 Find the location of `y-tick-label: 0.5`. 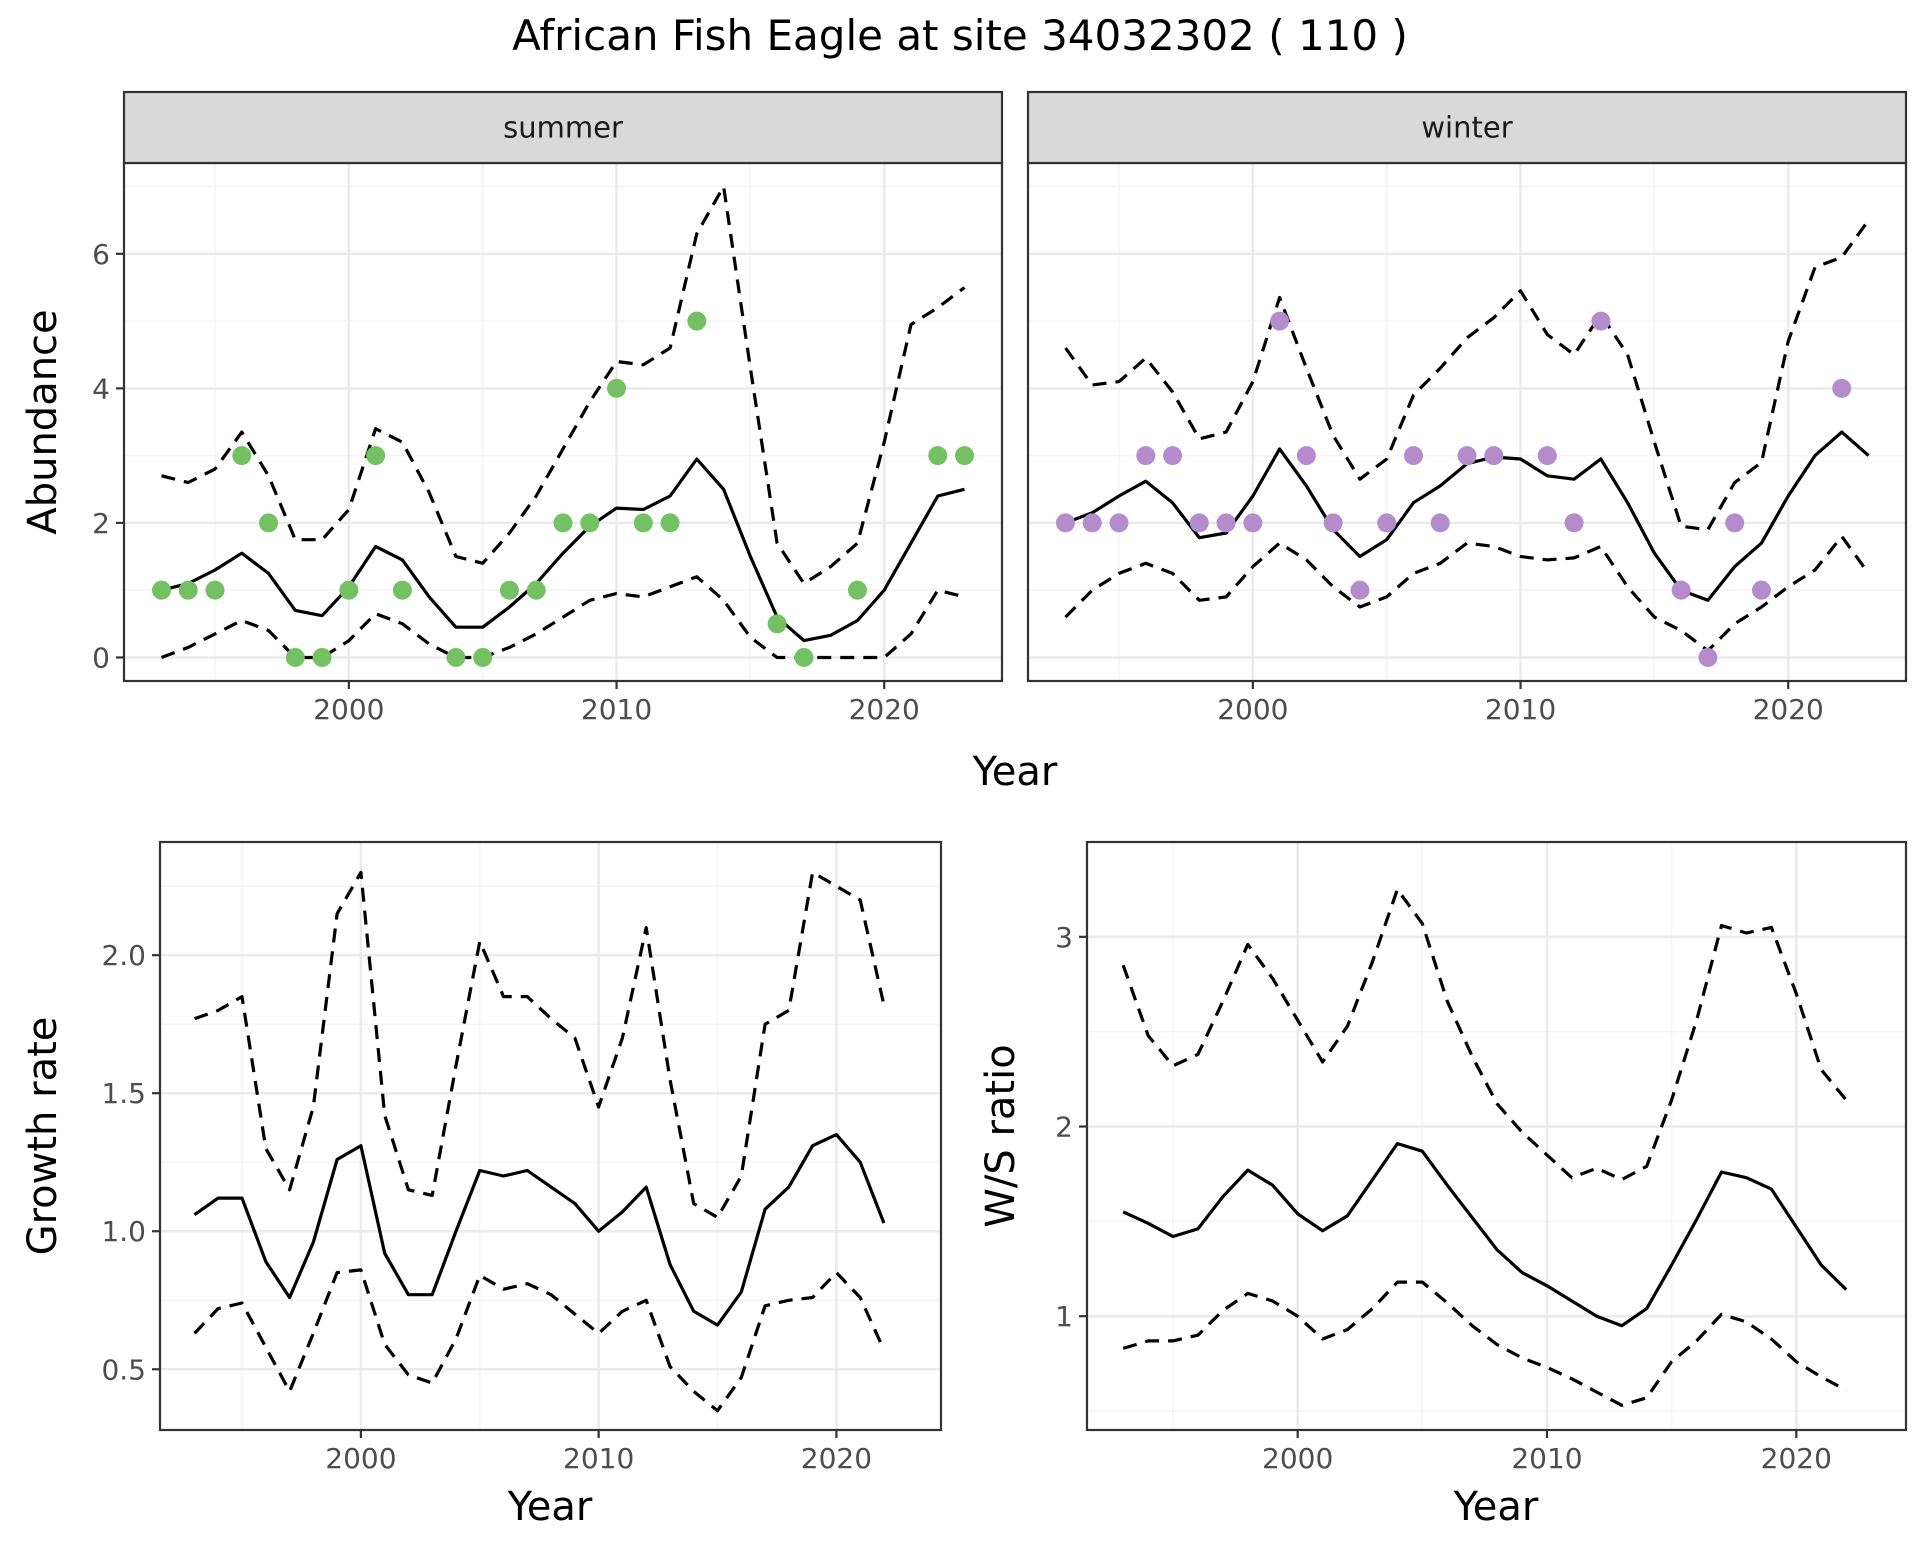

y-tick-label: 0.5 is located at coordinates (123, 1369).